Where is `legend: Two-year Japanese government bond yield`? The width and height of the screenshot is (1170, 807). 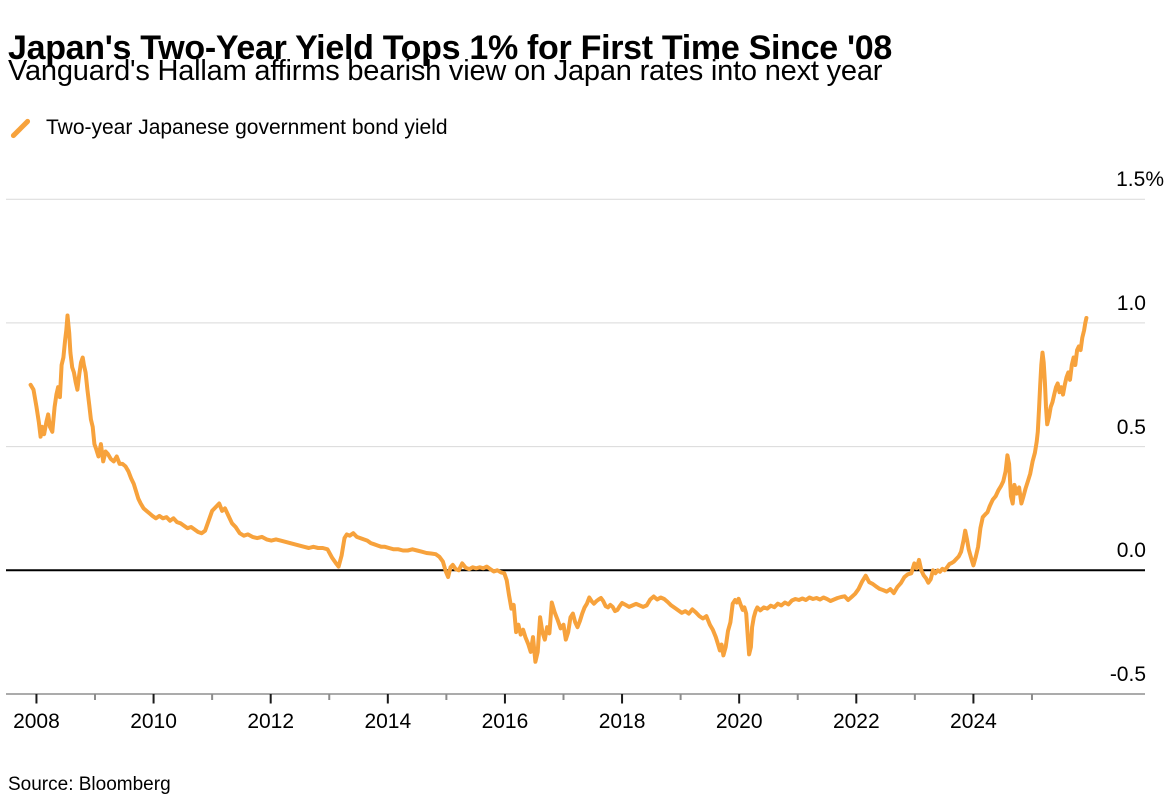
legend: Two-year Japanese government bond yield is located at coordinates (228, 128).